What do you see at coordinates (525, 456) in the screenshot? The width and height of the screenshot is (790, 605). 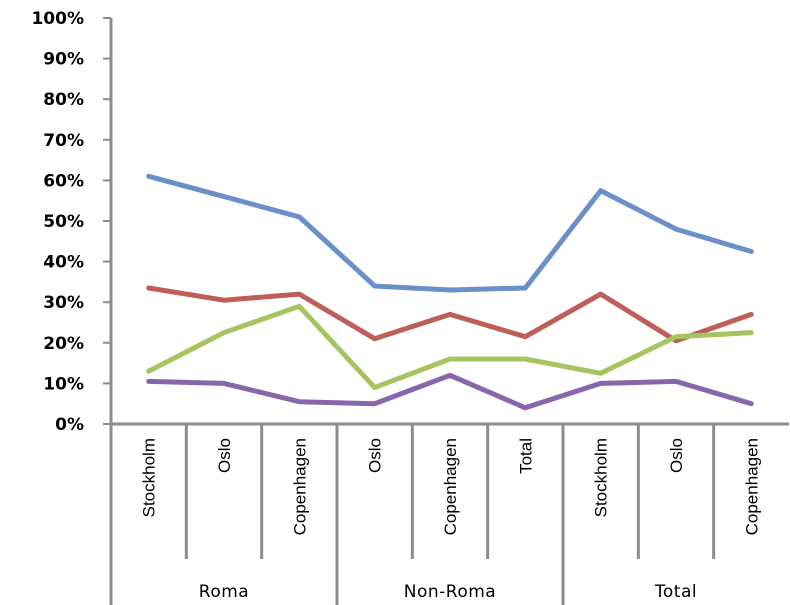 I see `x-tick-label: Total` at bounding box center [525, 456].